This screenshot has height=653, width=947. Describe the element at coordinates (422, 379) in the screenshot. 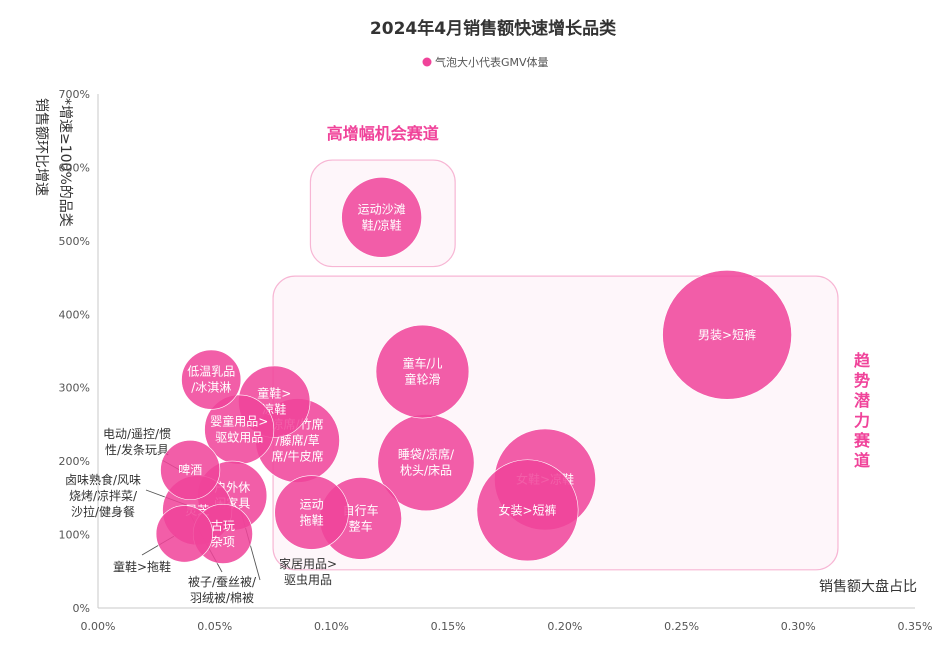

I see `bubble-label: 童轮滑` at that location.